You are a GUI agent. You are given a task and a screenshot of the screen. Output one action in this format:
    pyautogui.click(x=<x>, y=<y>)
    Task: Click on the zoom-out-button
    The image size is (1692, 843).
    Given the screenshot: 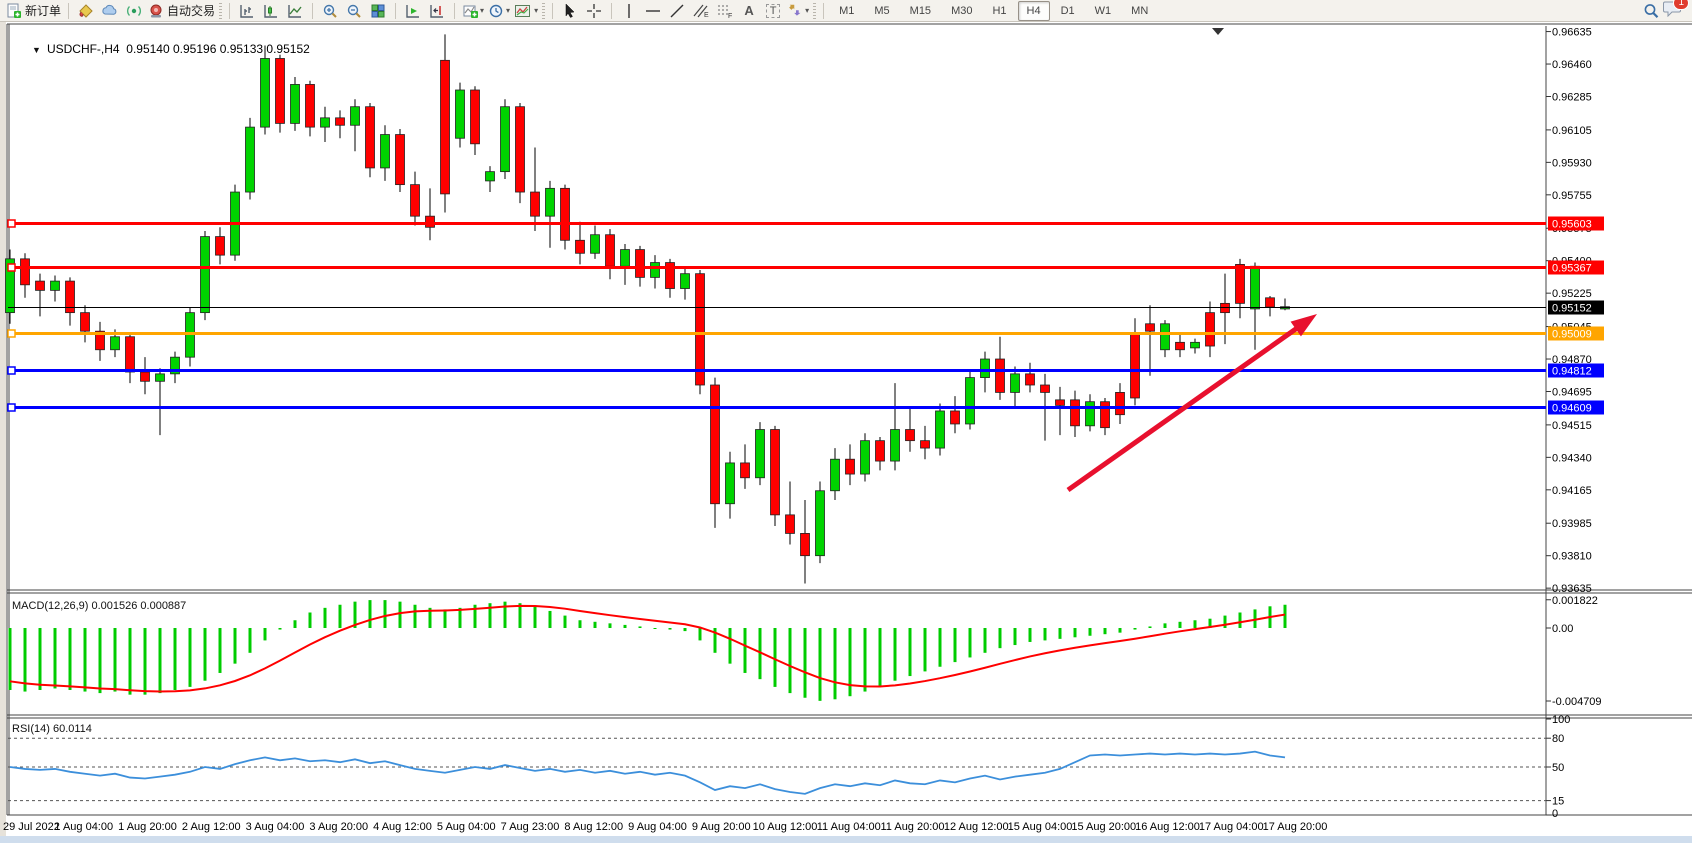 What is the action you would take?
    pyautogui.click(x=354, y=11)
    